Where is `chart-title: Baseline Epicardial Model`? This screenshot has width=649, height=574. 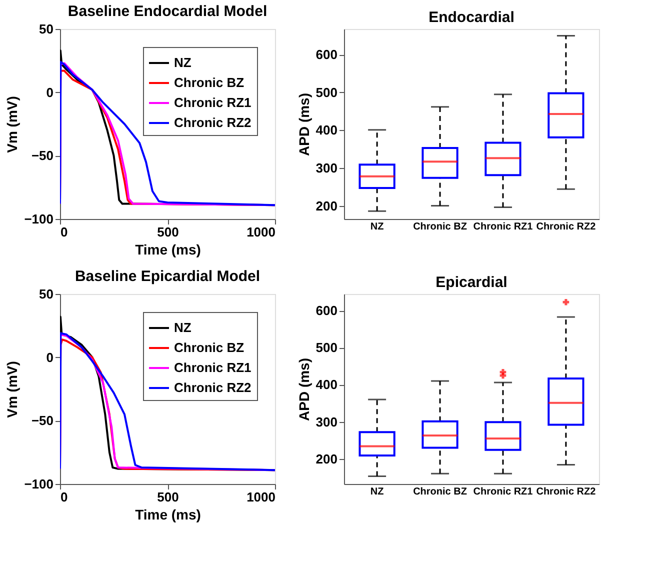 chart-title: Baseline Epicardial Model is located at coordinates (167, 276).